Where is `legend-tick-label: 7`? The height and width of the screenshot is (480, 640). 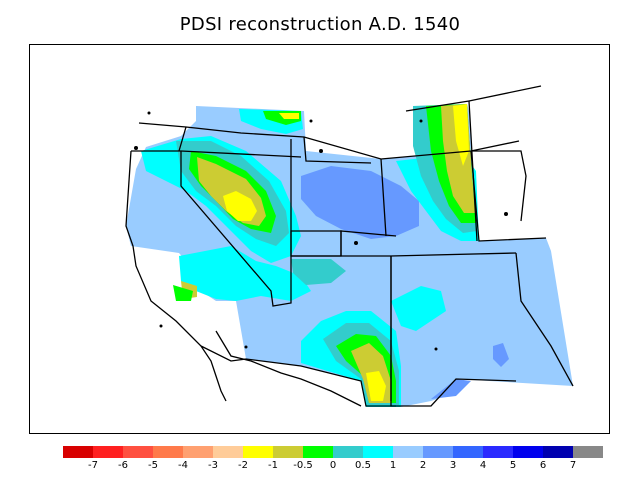 legend-tick-label: 7 is located at coordinates (573, 465).